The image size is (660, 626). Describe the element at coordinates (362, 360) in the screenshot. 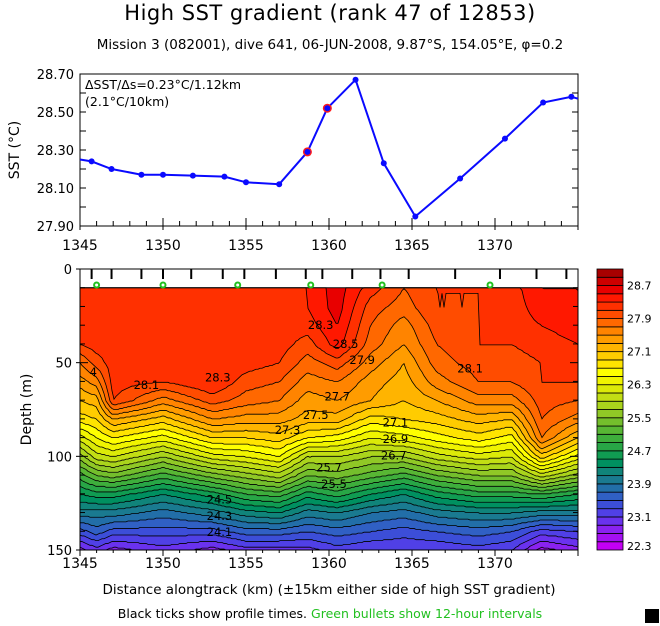

I see `contour-label: 27.9` at that location.